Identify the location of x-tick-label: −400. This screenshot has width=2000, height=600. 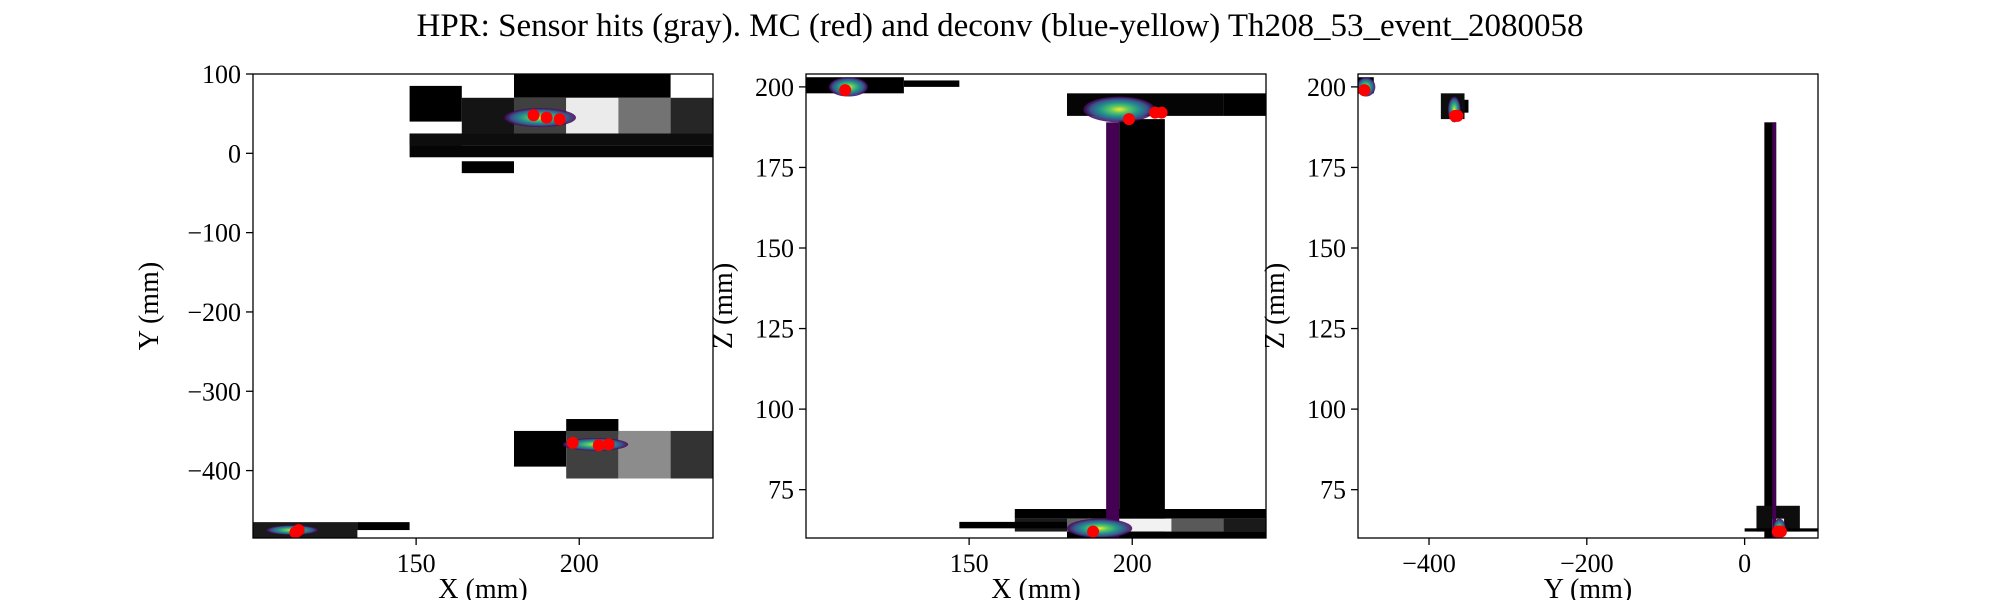
(1429, 563).